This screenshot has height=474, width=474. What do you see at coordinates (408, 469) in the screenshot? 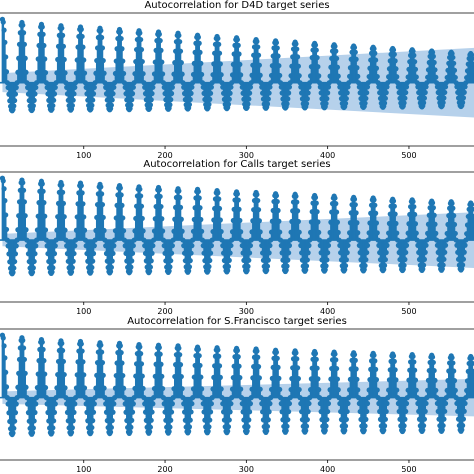
I see `x-tick-label: 500` at bounding box center [408, 469].